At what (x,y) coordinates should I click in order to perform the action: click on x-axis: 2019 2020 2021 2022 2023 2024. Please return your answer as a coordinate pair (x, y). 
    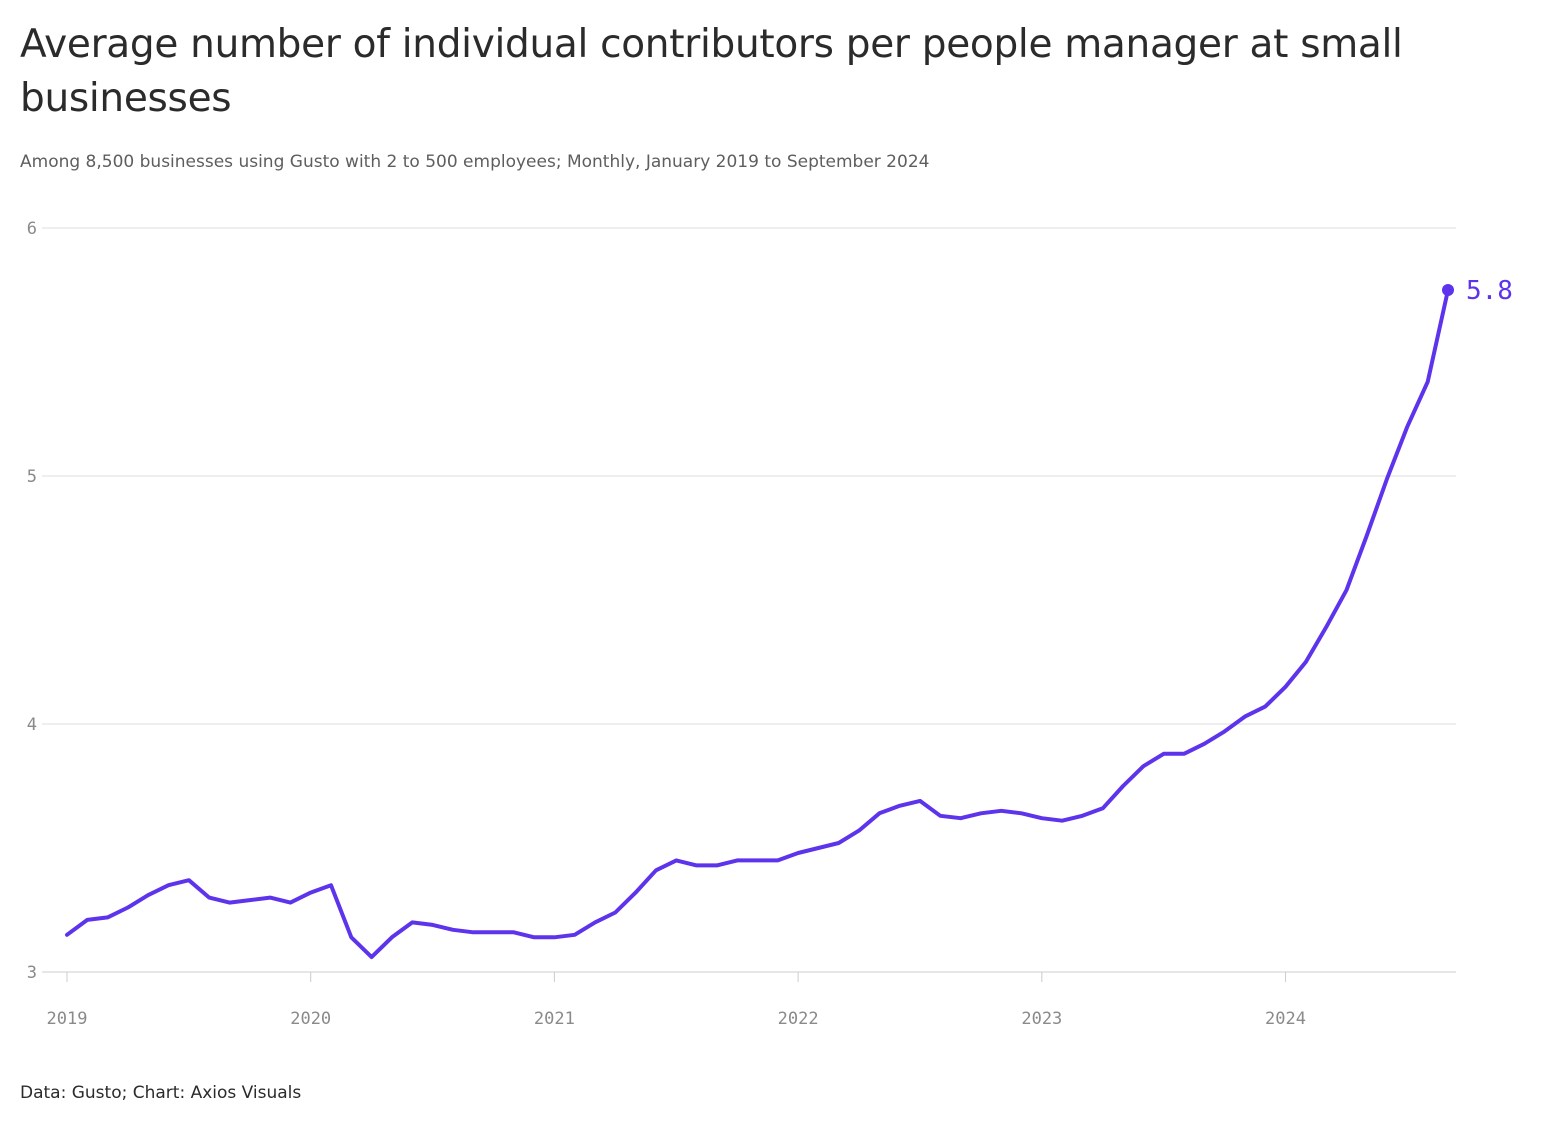
    Looking at the image, I should click on (676, 1000).